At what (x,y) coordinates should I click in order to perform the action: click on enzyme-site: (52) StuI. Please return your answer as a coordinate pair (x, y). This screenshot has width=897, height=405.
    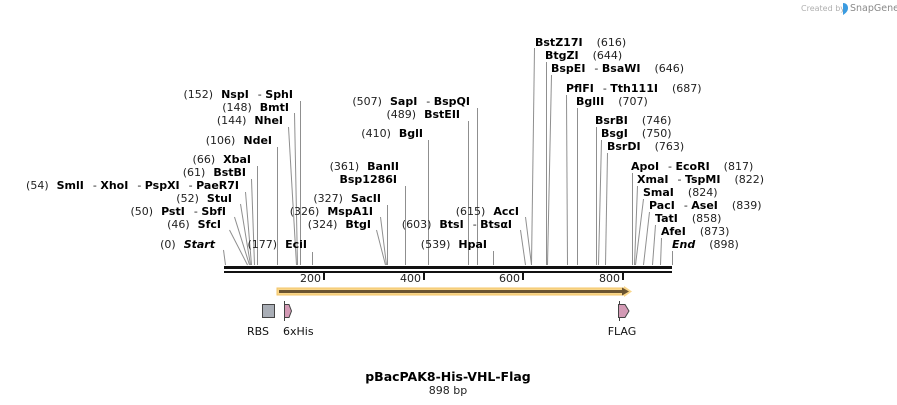
    Looking at the image, I should click on (213, 229).